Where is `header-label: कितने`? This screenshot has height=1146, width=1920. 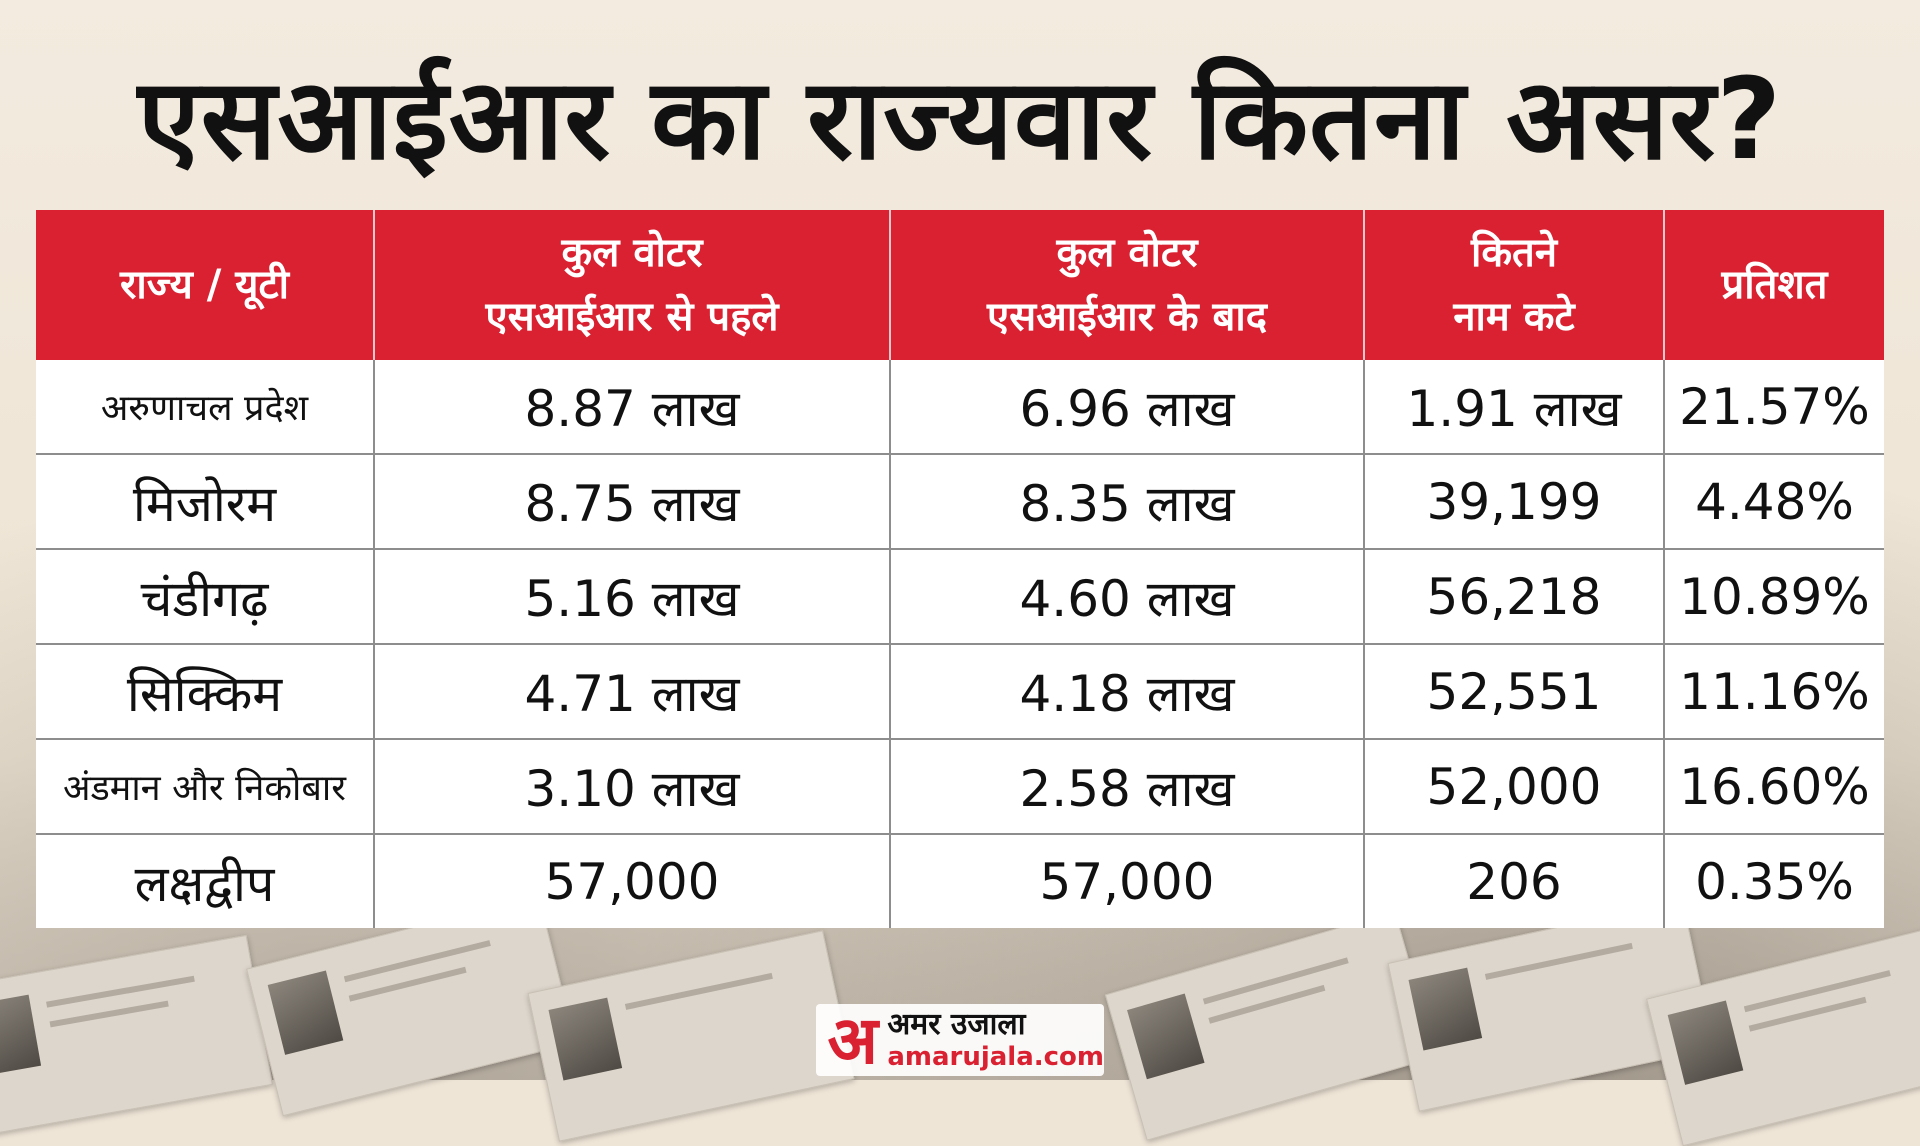 header-label: कितने is located at coordinates (1514, 253).